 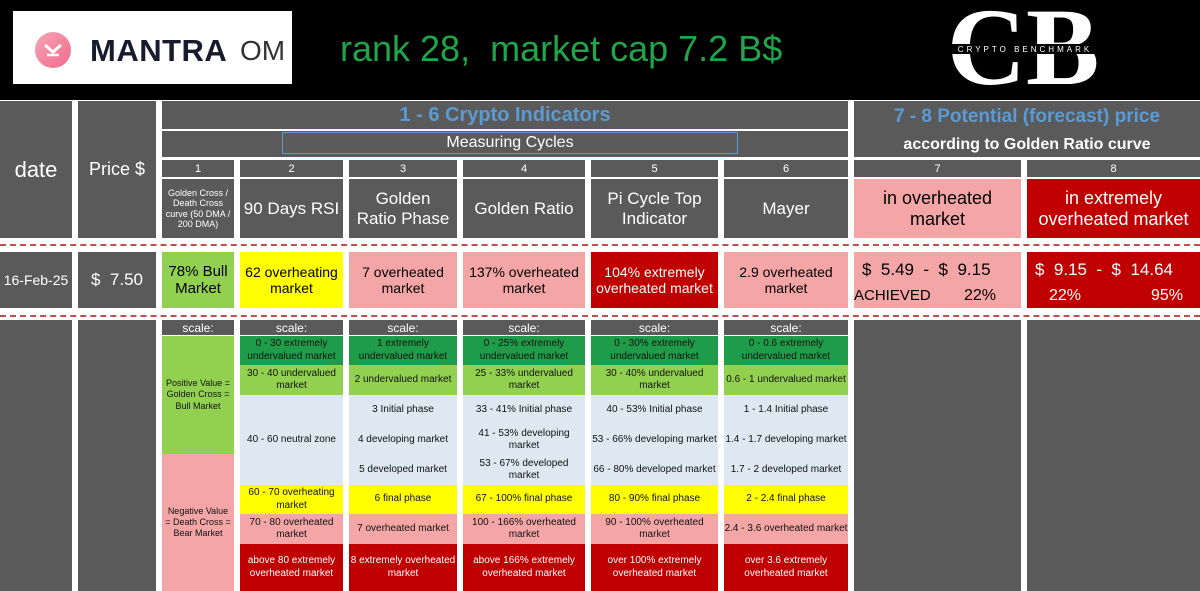 What do you see at coordinates (291, 380) in the screenshot?
I see `scale-2-row-2: 30 - 40 undervalued market` at bounding box center [291, 380].